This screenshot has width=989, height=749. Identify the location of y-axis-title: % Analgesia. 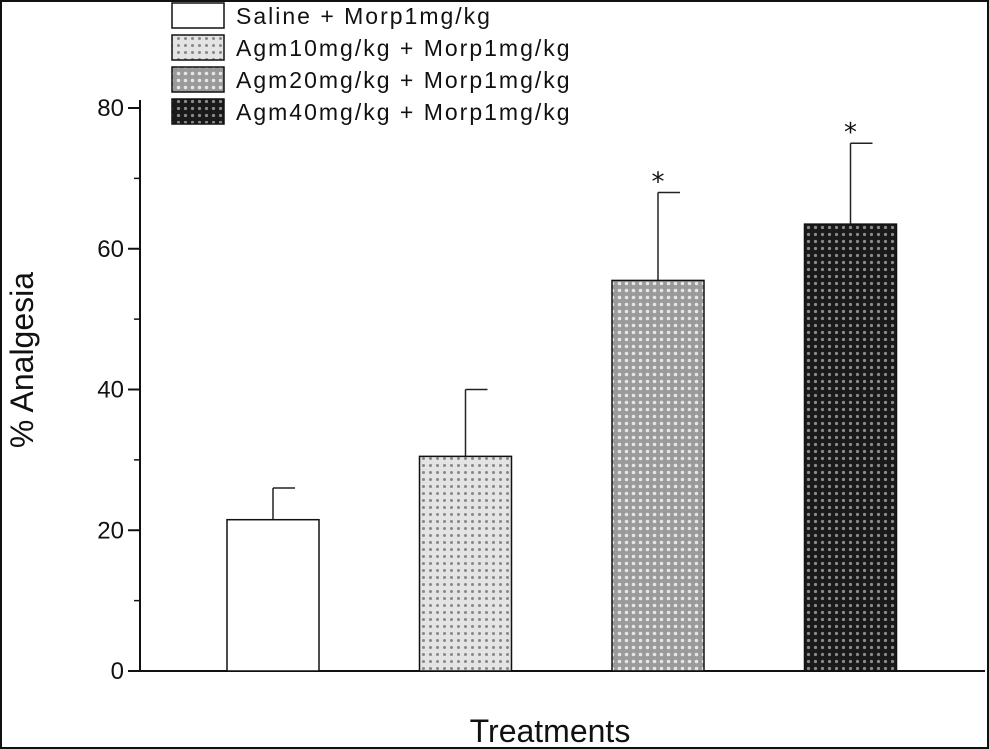
(22, 360).